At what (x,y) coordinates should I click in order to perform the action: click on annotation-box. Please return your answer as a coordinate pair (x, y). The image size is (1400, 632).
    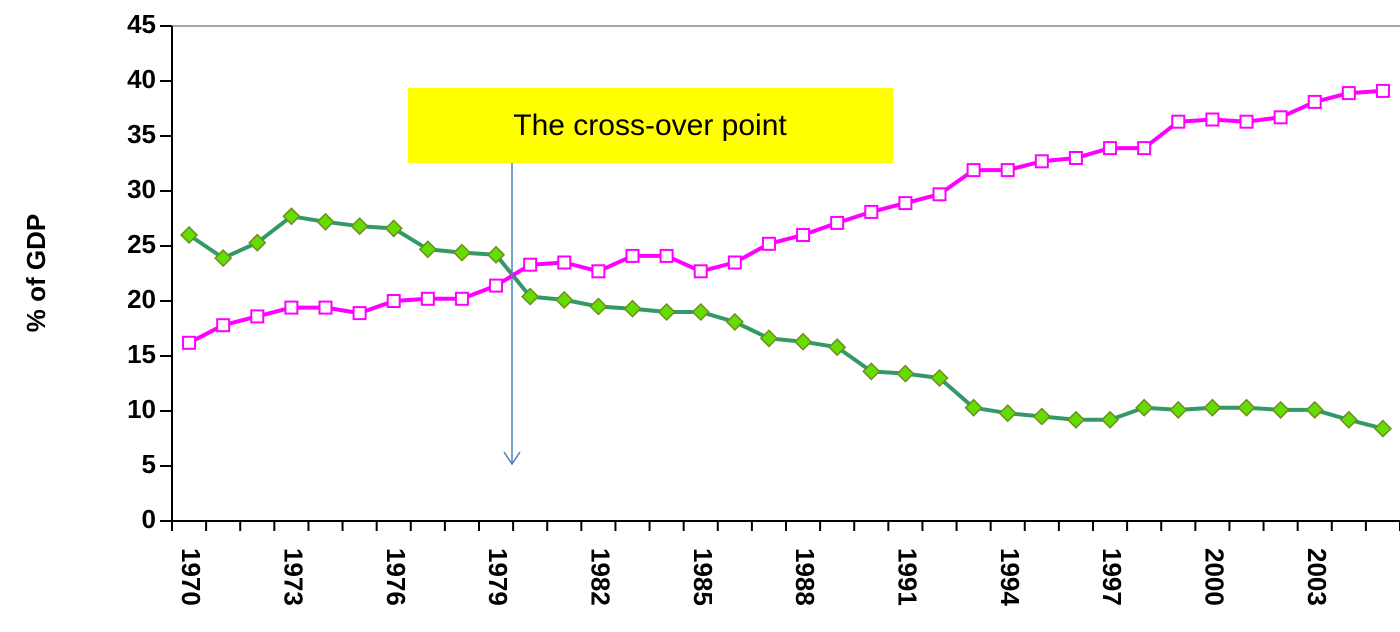
    Looking at the image, I should click on (650, 125).